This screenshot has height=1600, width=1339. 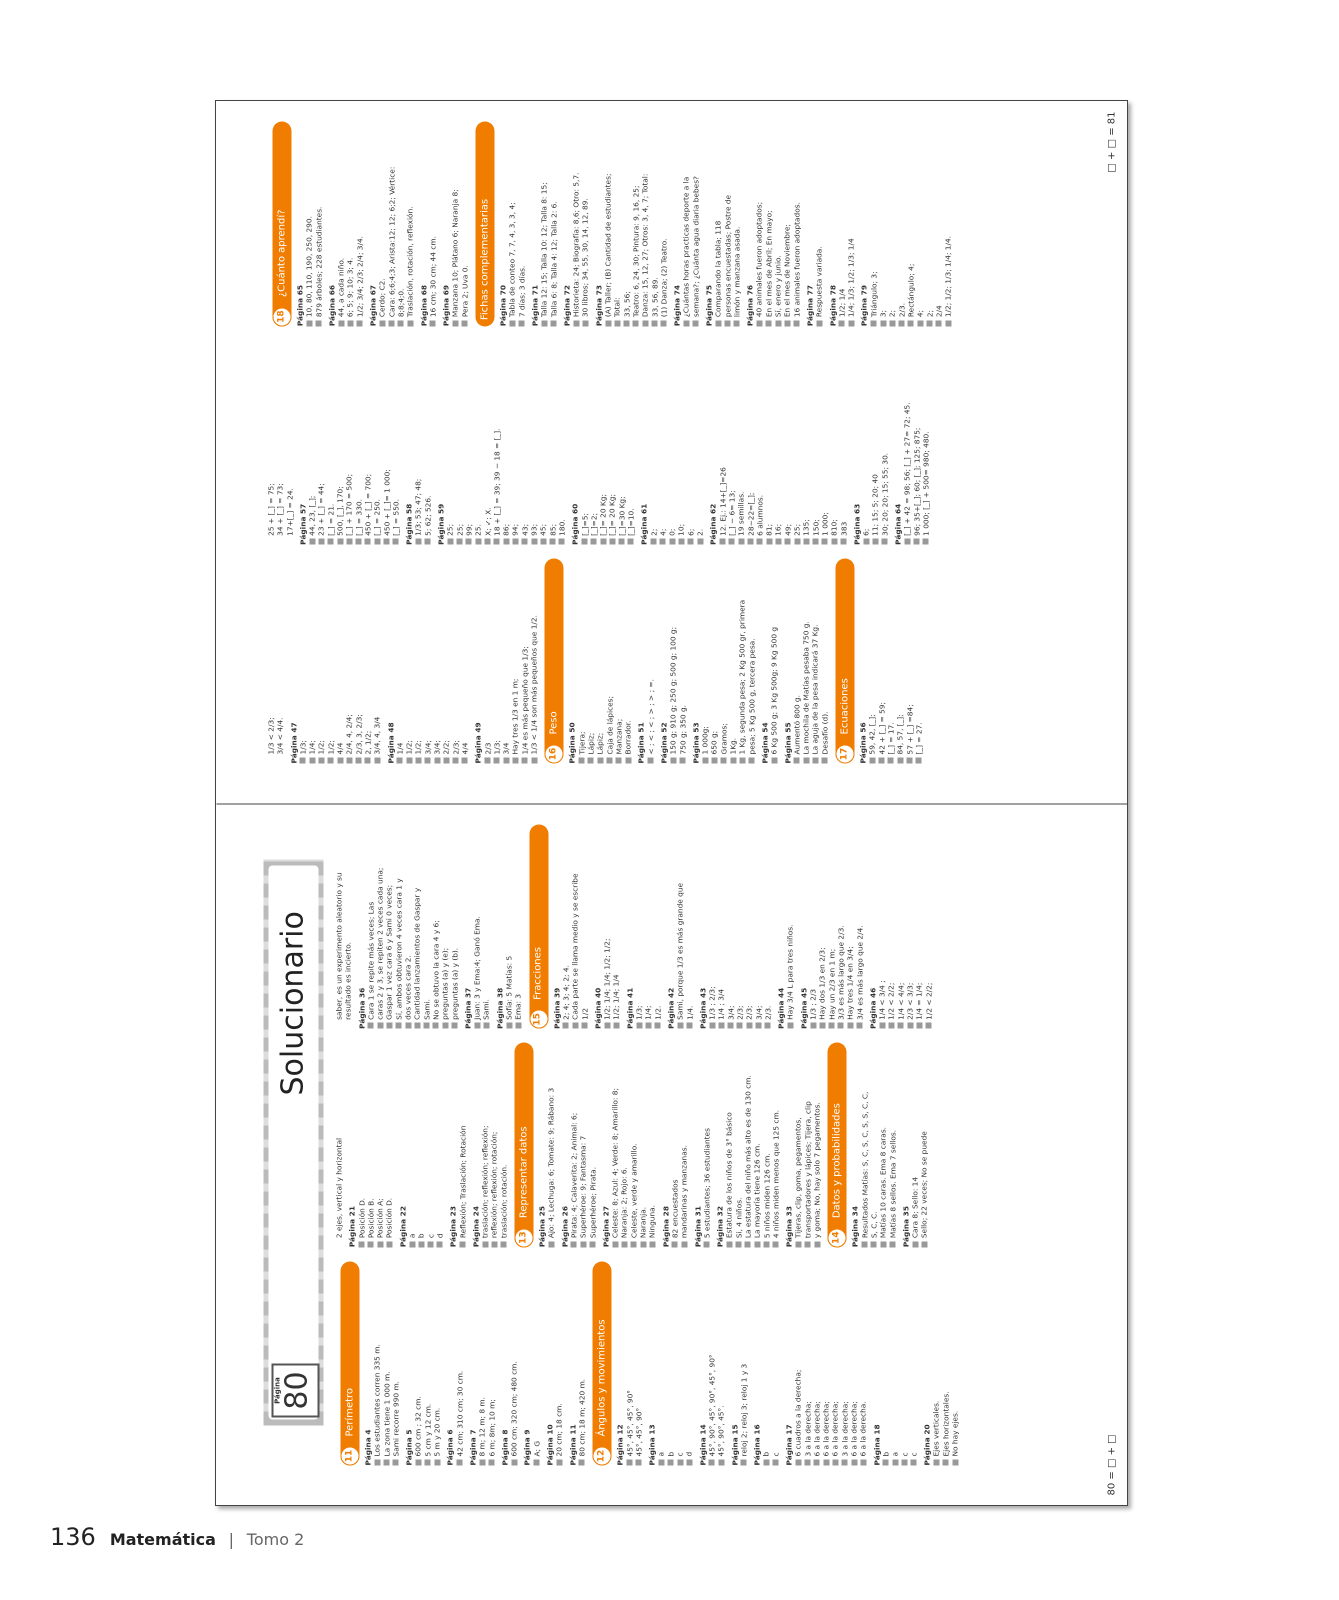 I want to click on page-ref: Página 7, so click(x=472, y=1447).